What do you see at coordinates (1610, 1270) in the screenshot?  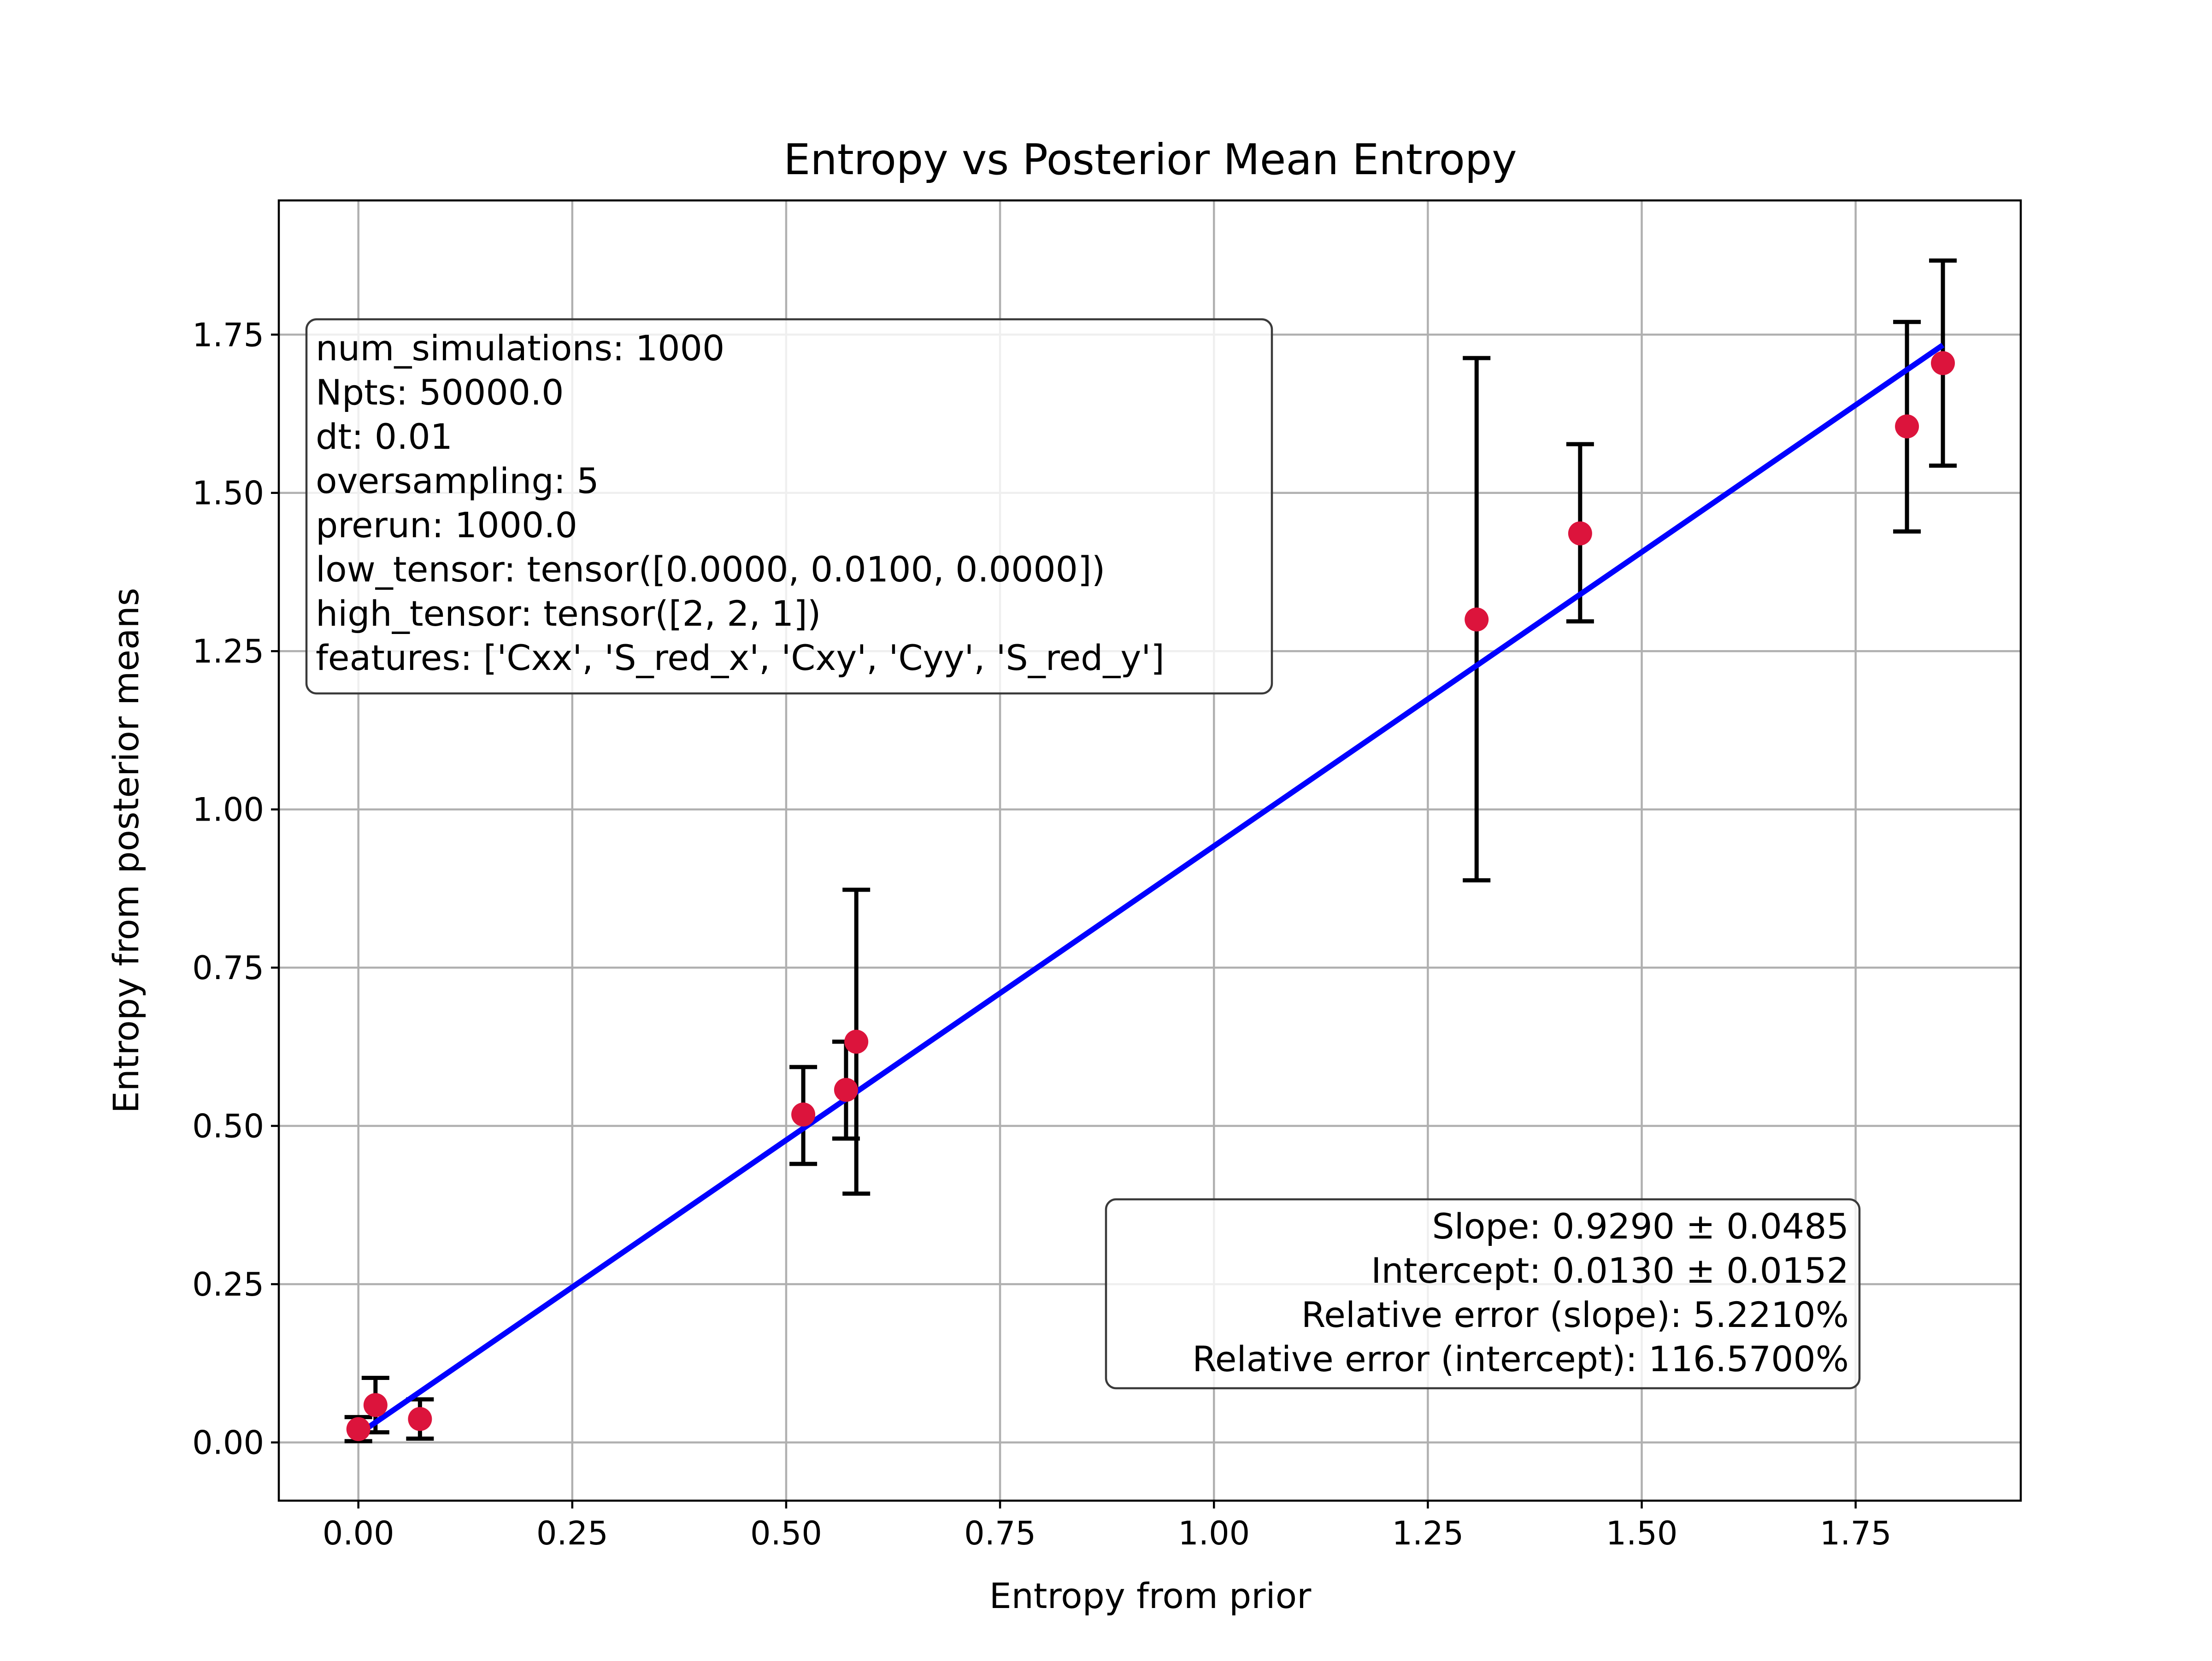 I see `fit-line-text: Intercept: 0.0130 ± 0.0152` at bounding box center [1610, 1270].